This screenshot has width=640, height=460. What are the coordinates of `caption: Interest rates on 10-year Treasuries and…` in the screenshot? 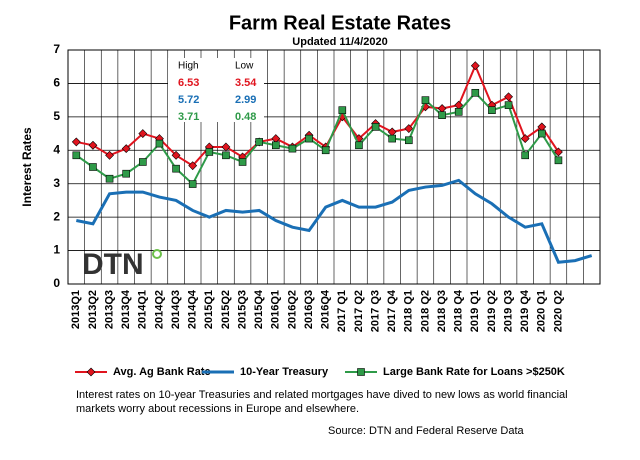 It's located at (322, 402).